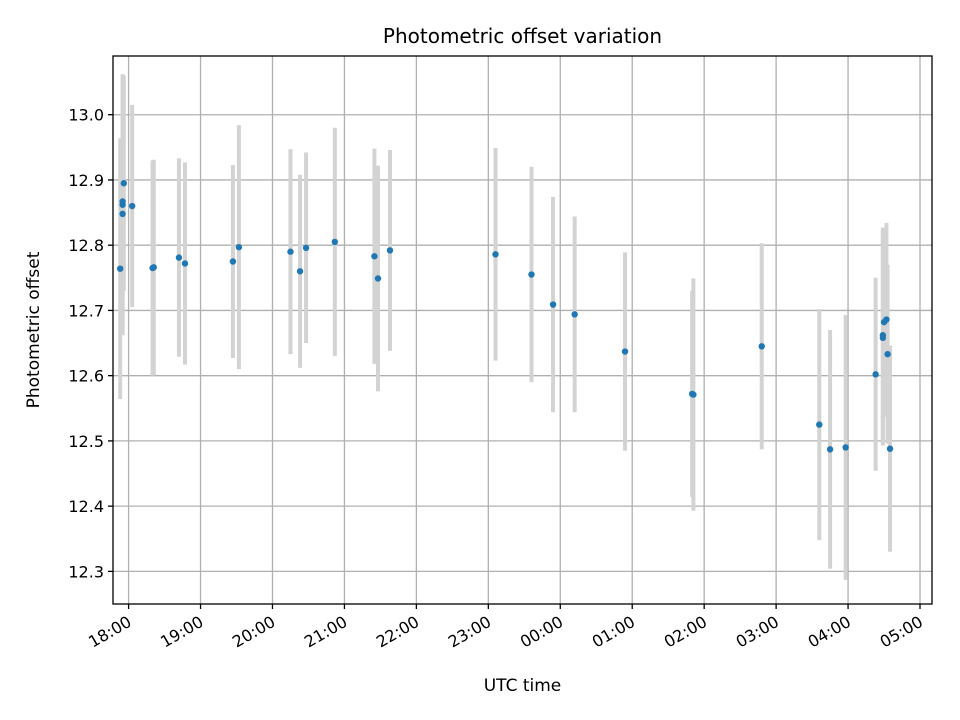 This screenshot has width=960, height=720. What do you see at coordinates (86, 506) in the screenshot?
I see `y-tick-label: 12.4` at bounding box center [86, 506].